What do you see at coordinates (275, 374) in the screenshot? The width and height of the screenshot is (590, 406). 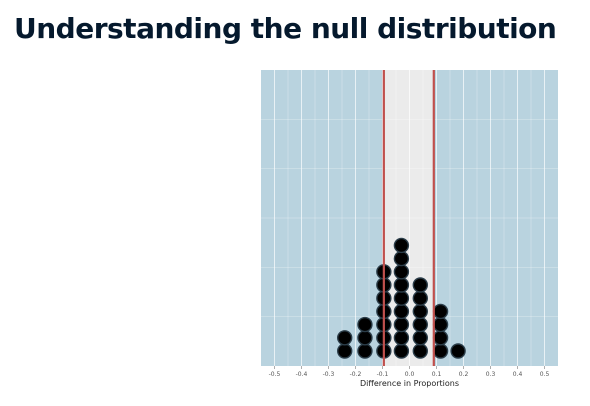 I see `x-tick-label: -0.5` at bounding box center [275, 374].